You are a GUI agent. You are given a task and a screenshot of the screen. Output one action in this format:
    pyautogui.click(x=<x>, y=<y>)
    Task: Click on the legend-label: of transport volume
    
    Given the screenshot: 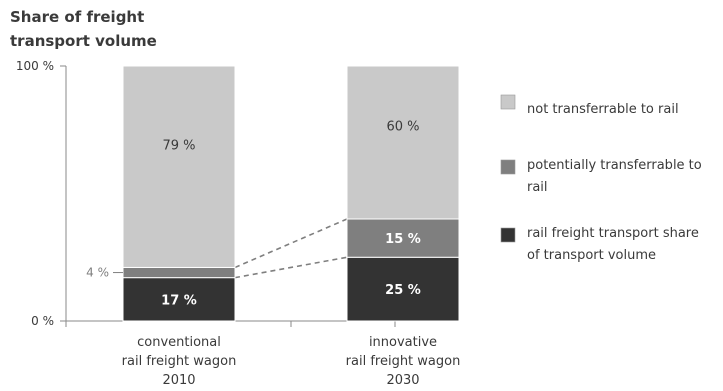 What is the action you would take?
    pyautogui.click(x=591, y=255)
    